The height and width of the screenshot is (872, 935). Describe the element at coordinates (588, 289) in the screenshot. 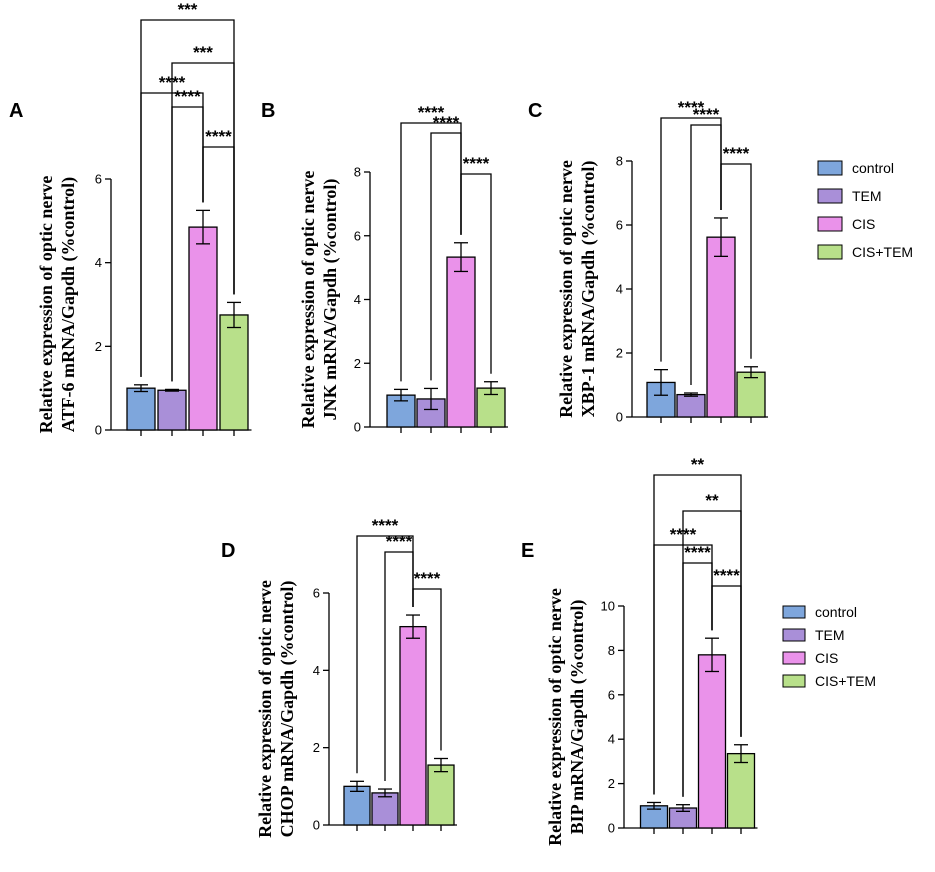

I see `y-axis-label-line: XBP-1 mRNA/Gapdh (%control)` at that location.